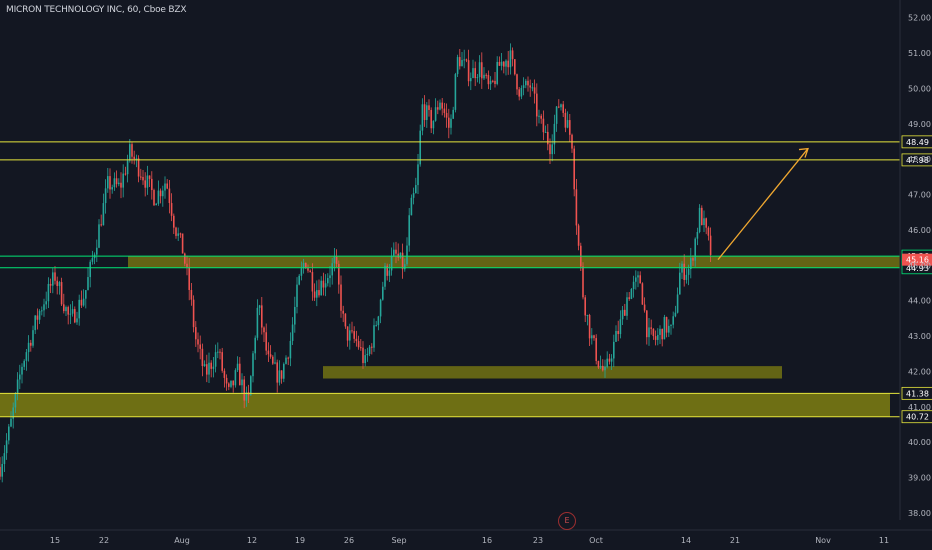  What do you see at coordinates (567, 521) in the screenshot?
I see `earnings-event-icon: E` at bounding box center [567, 521].